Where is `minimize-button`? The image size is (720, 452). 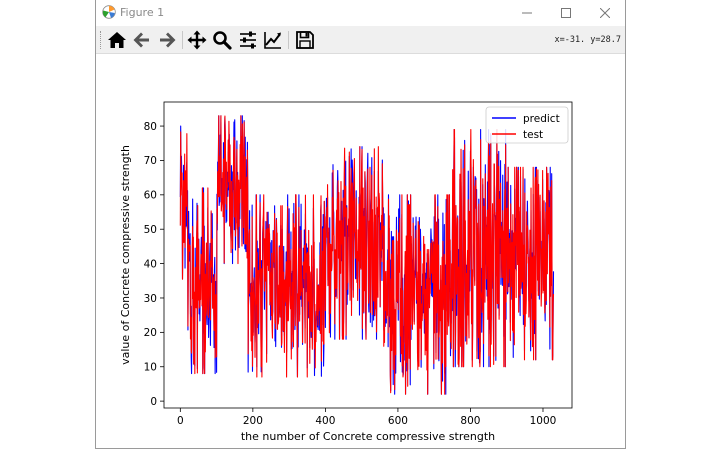 minimize-button is located at coordinates (527, 13).